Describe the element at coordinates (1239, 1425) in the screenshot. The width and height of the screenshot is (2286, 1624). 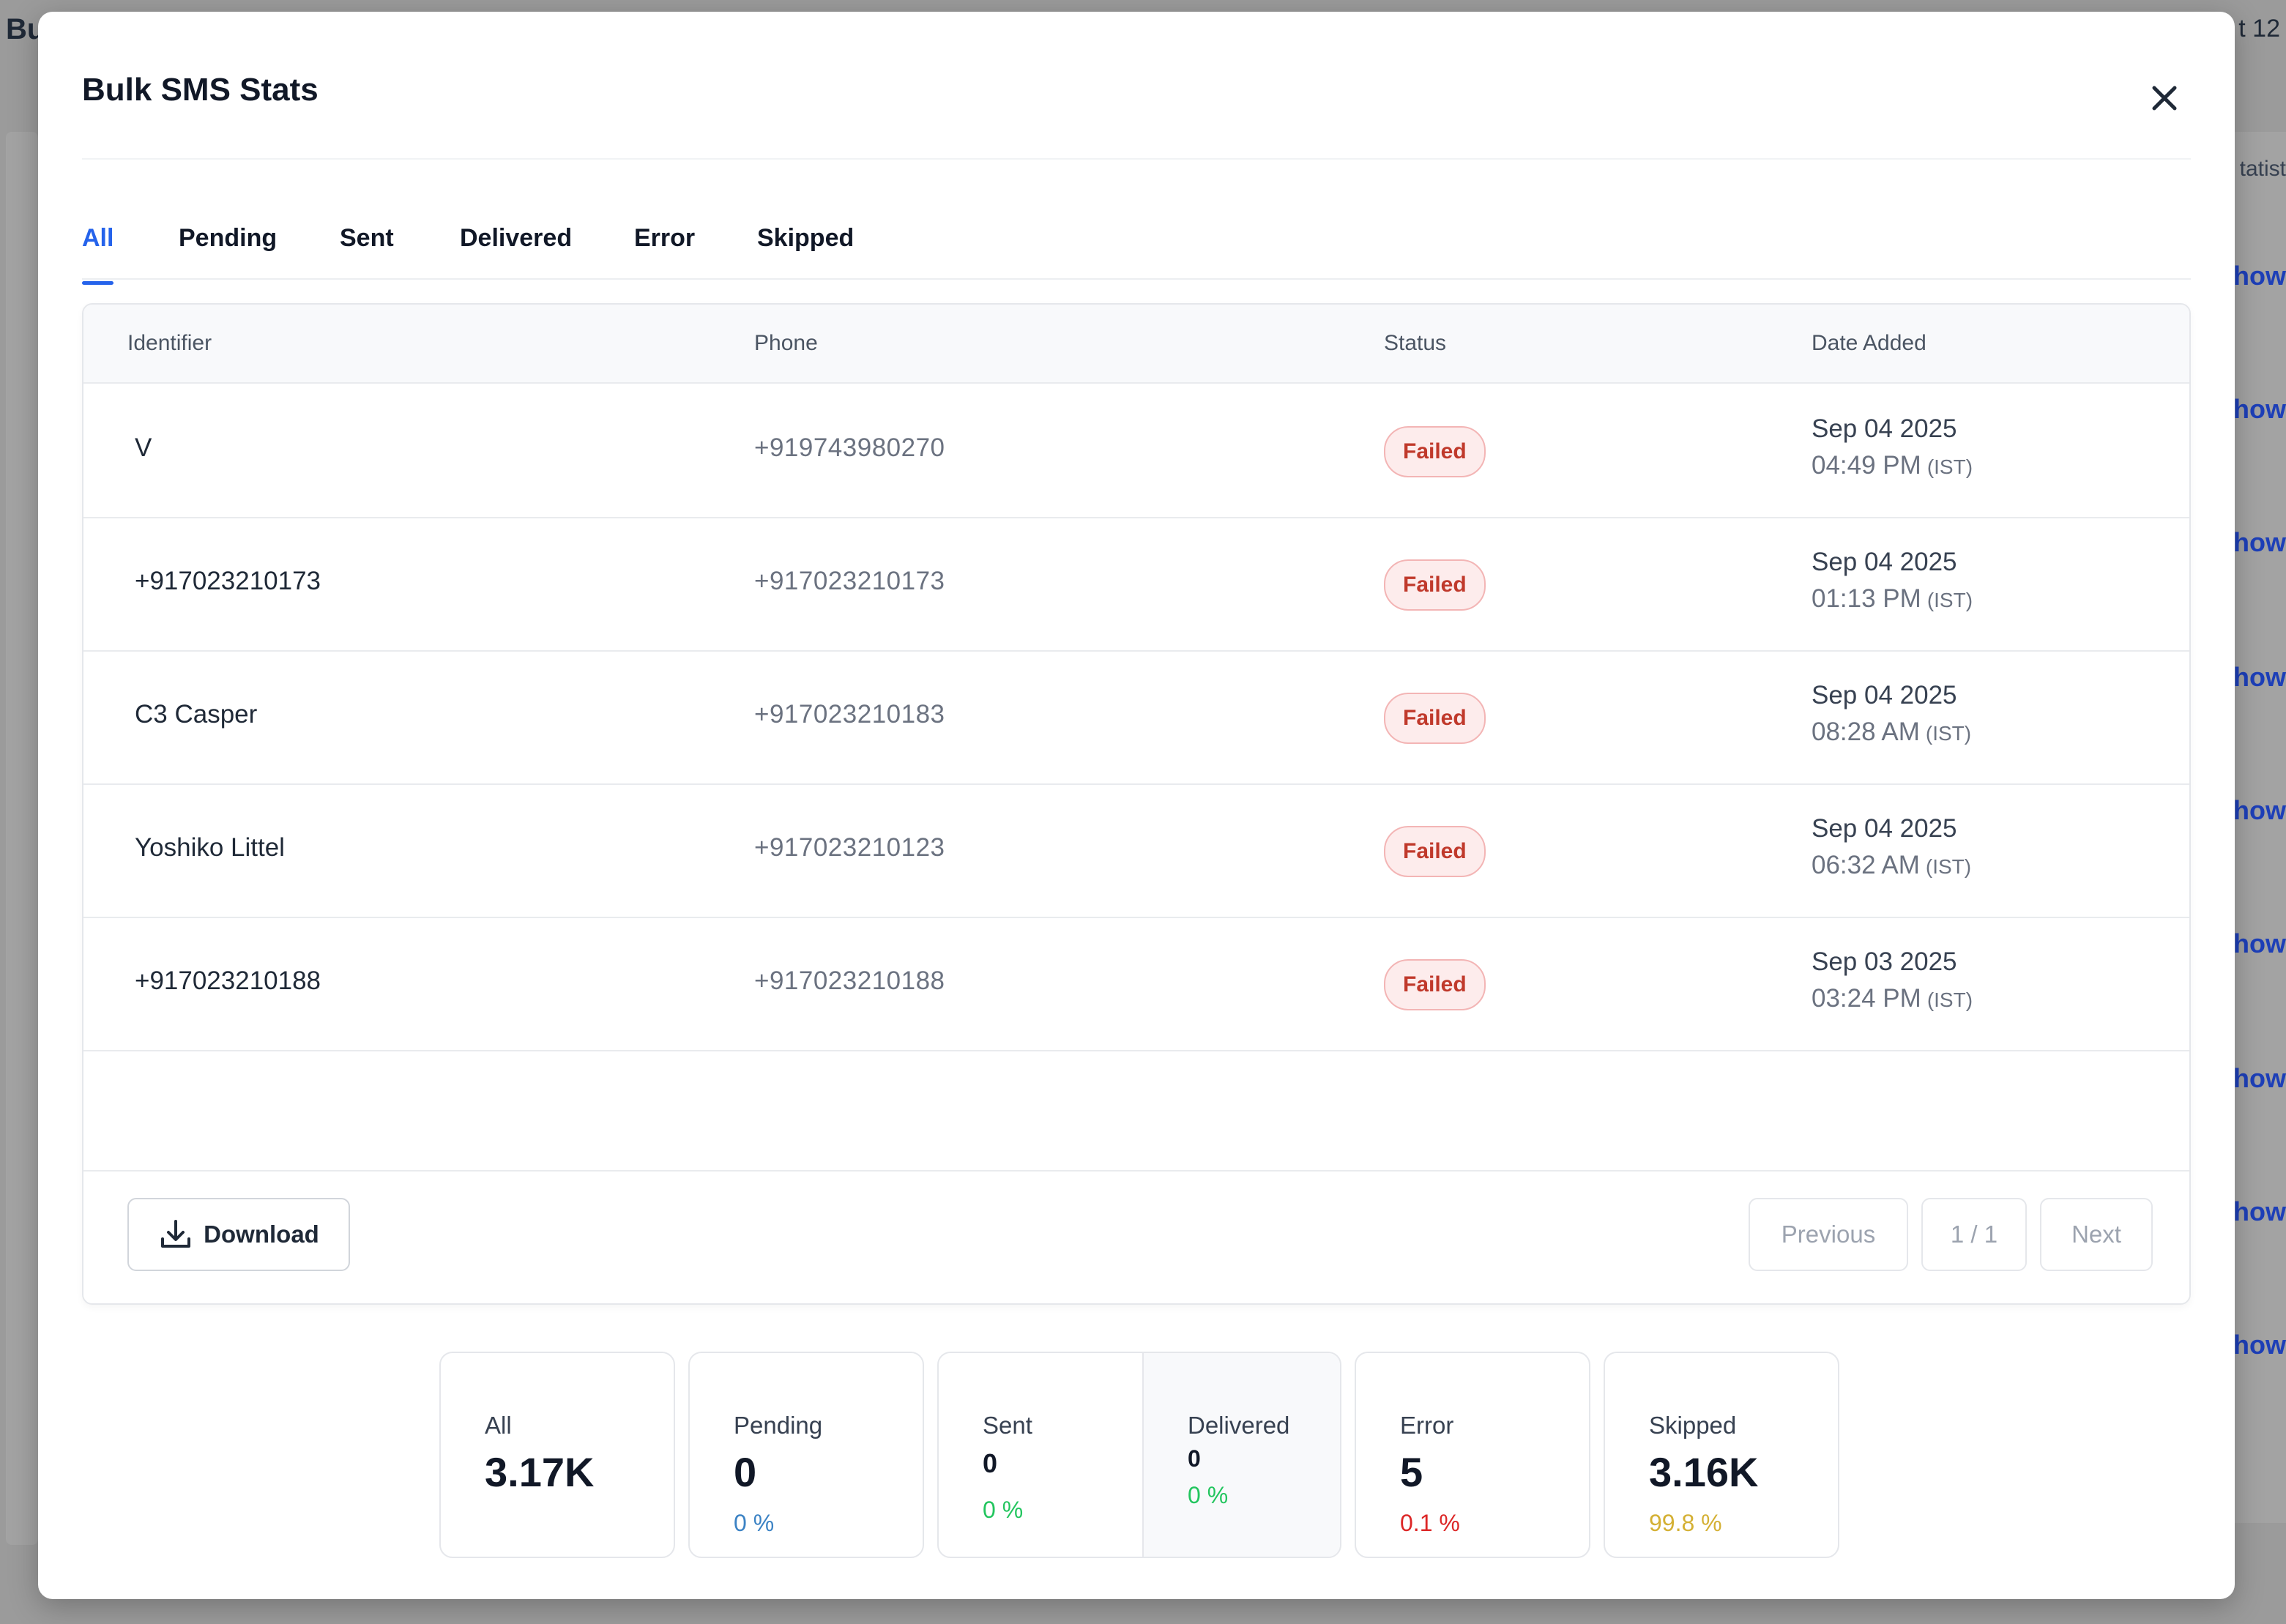
I see `stat-label: Delivered` at that location.